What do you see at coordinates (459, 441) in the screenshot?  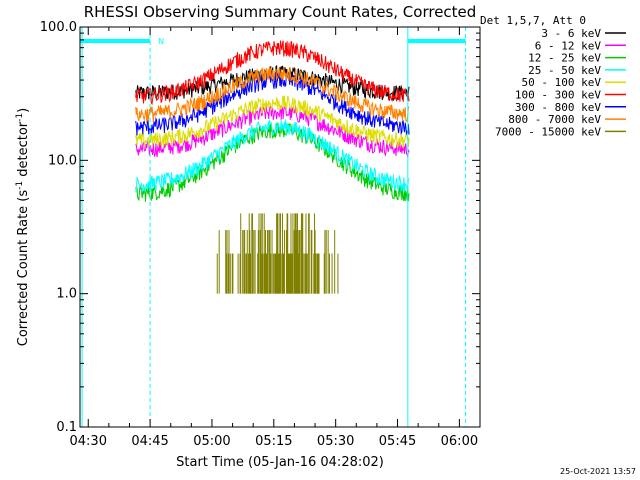 I see `x-tick-label: 06:00` at bounding box center [459, 441].